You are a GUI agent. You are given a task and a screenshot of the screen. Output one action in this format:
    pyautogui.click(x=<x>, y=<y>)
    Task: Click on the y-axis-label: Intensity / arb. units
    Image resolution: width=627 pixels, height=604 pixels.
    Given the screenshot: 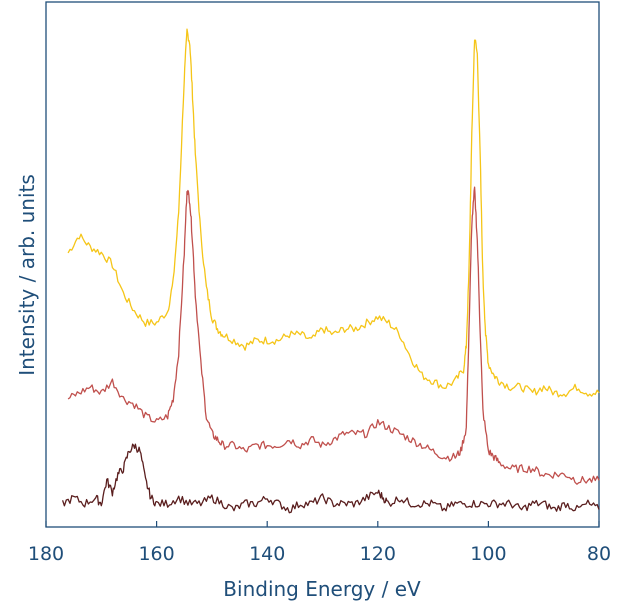 What is the action you would take?
    pyautogui.click(x=27, y=275)
    